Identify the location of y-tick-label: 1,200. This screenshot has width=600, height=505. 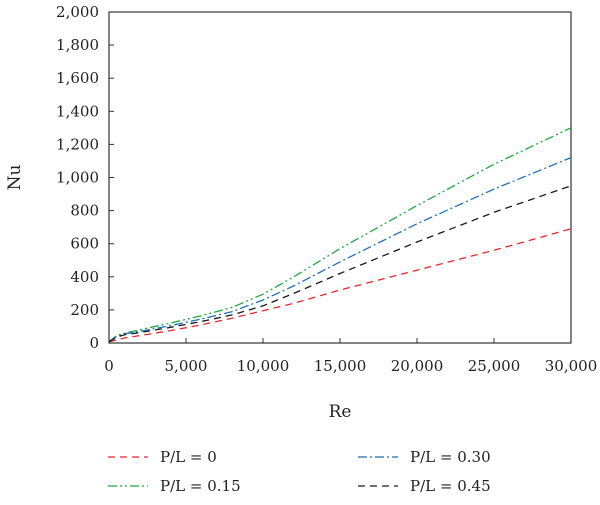
(77, 144).